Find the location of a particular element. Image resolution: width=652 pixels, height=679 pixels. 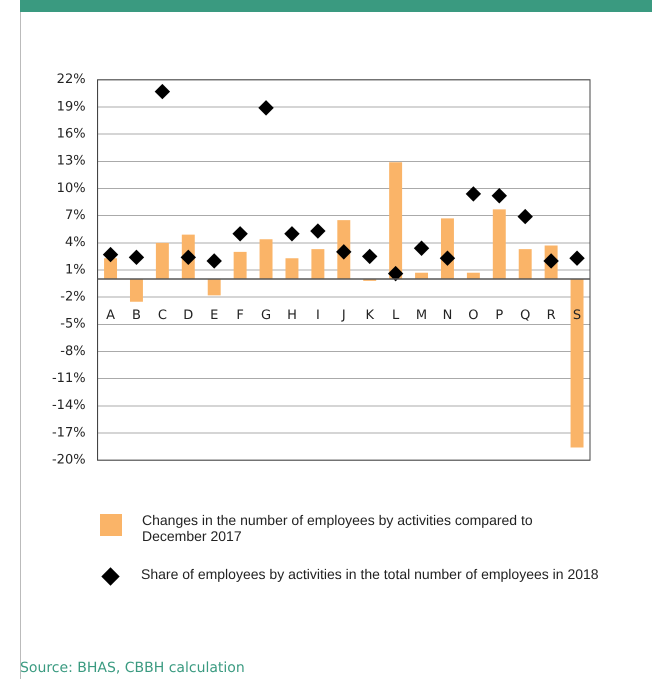

x-tick-label: I is located at coordinates (318, 315).